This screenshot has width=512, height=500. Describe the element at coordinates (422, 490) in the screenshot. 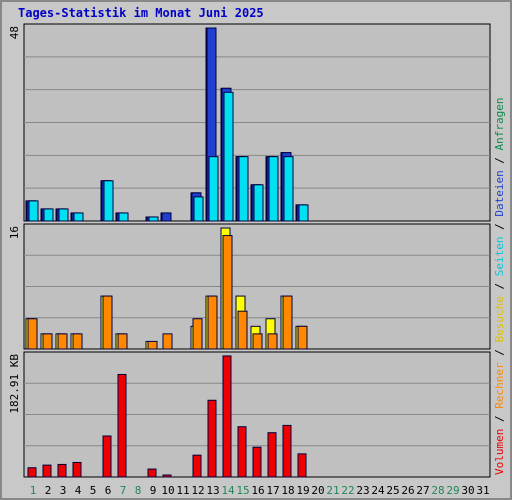

I see `x-axis-day-label: 27` at that location.